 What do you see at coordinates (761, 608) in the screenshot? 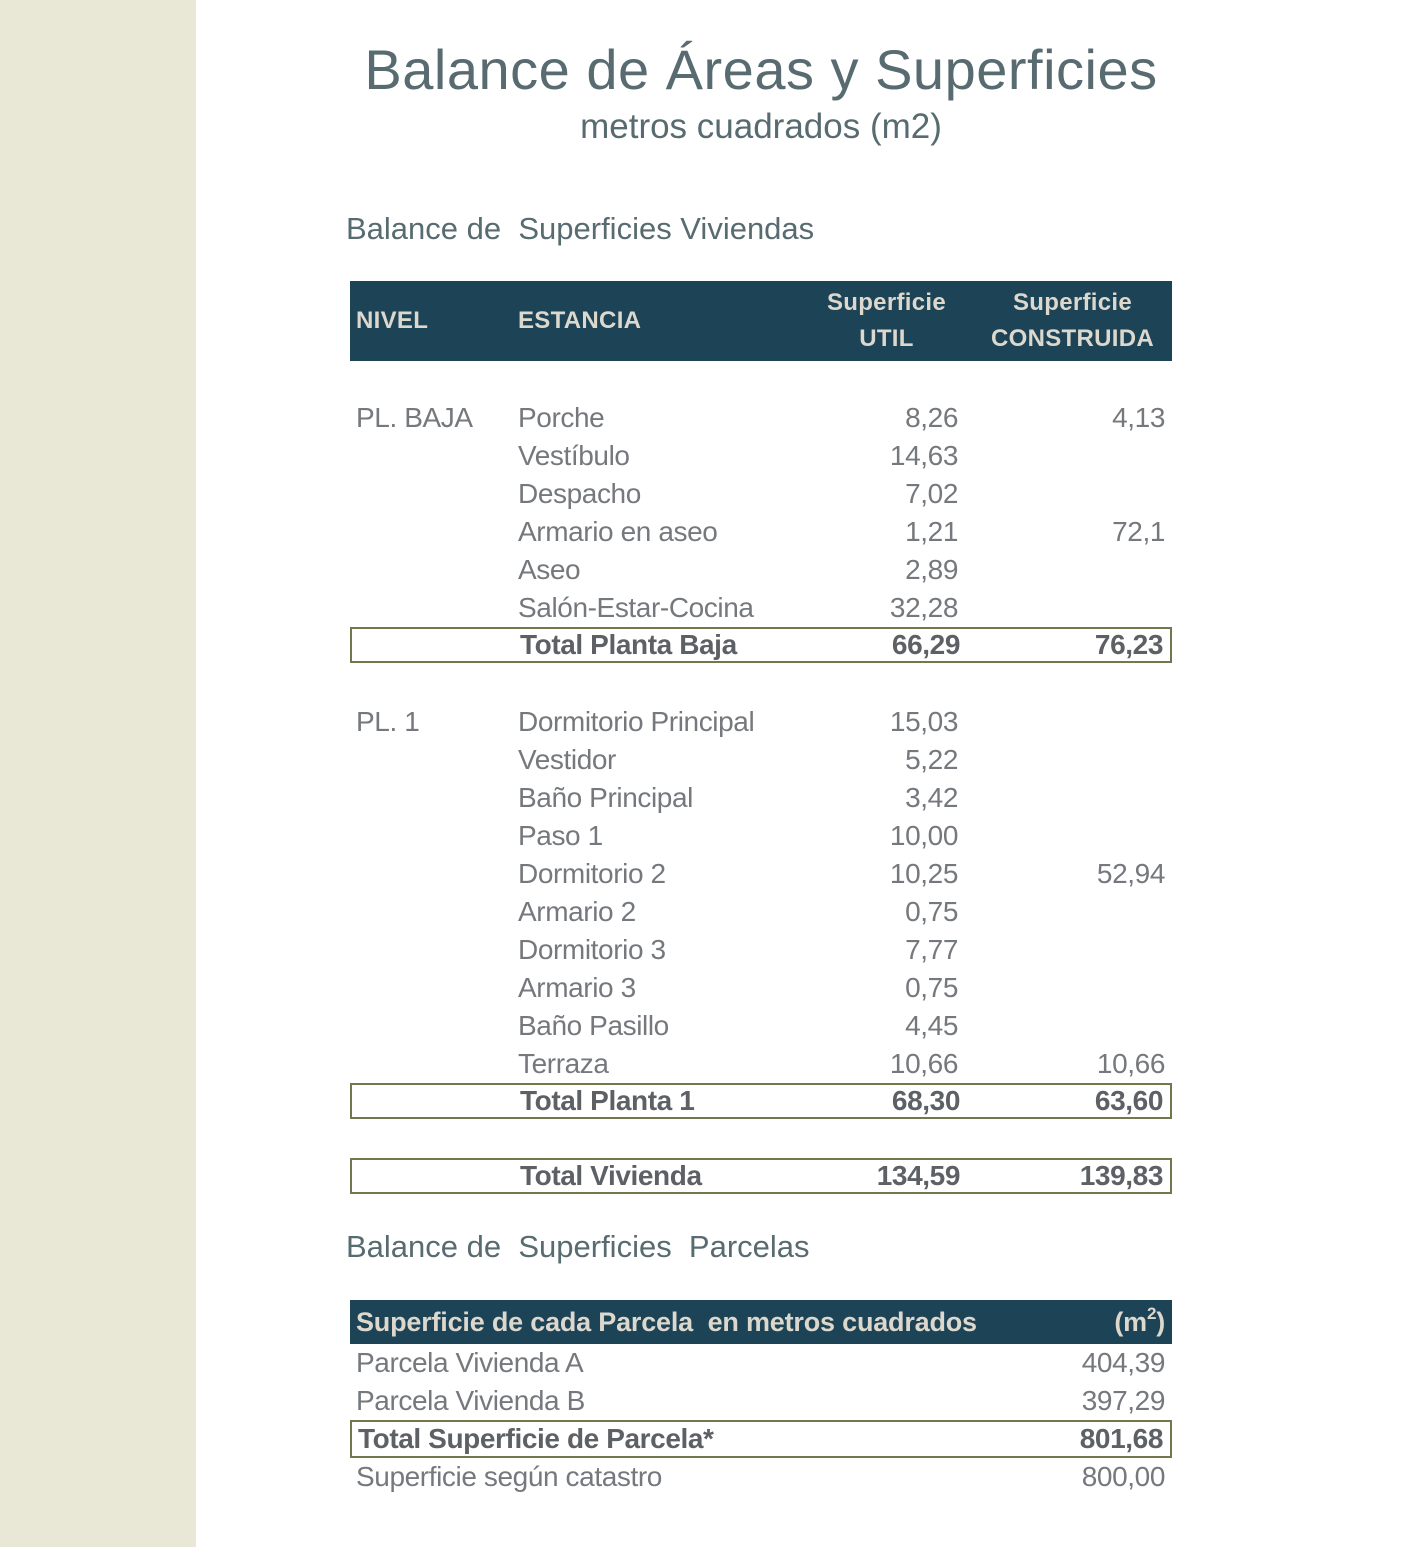
I see `table-row: Salón-Estar-Cocina 32,28` at bounding box center [761, 608].